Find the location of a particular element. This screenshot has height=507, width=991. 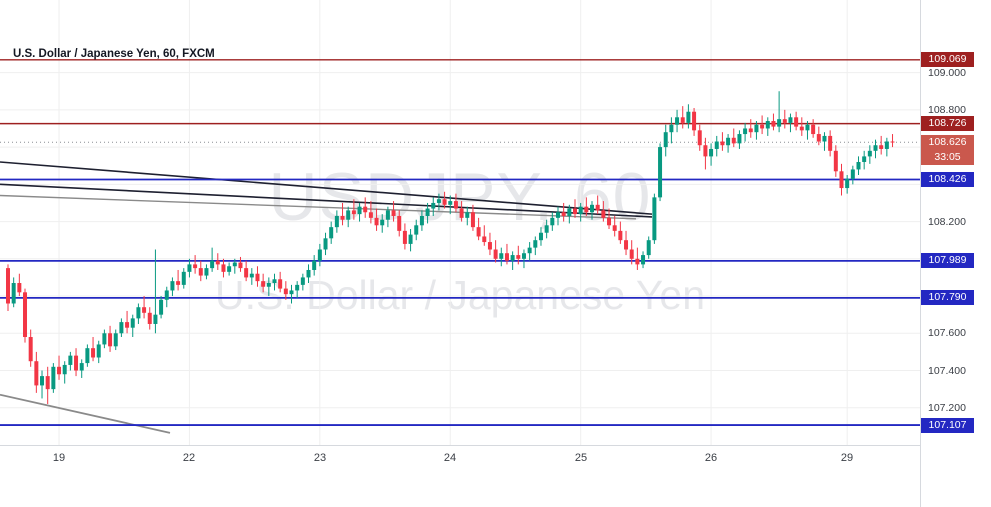

time-tick: 19 is located at coordinates (59, 458).